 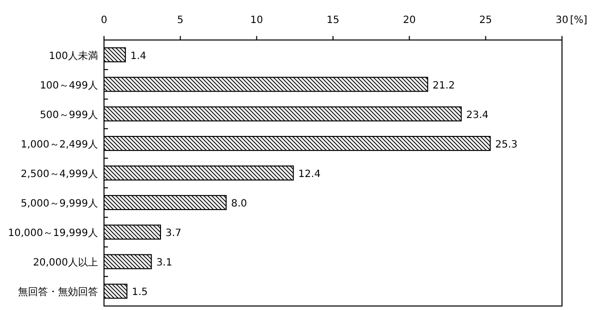 I want to click on x-axis-title: [%], so click(x=579, y=20).